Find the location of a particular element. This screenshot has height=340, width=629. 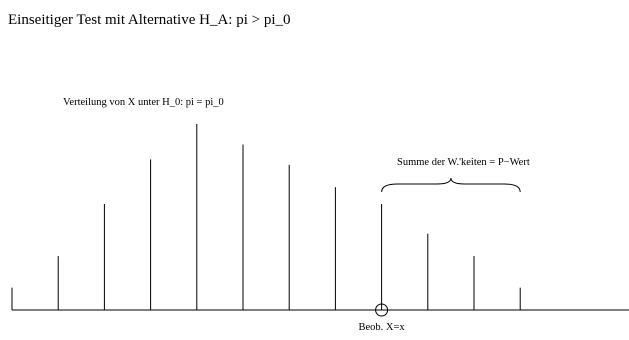

observation-marker is located at coordinates (382, 310).